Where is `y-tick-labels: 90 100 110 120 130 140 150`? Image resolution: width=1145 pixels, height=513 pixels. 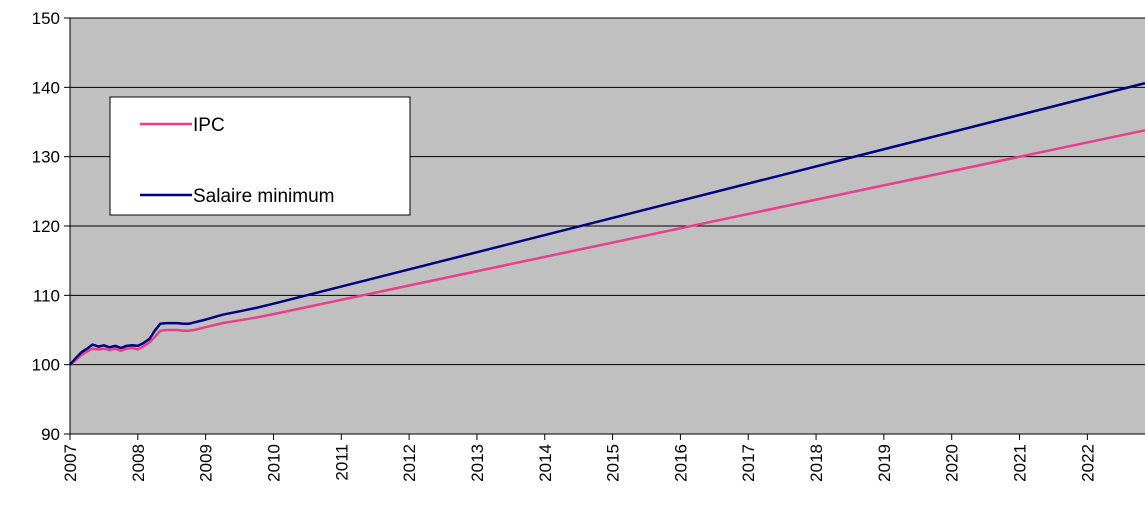 y-tick-labels: 90 100 110 120 130 140 150 is located at coordinates (46, 226).